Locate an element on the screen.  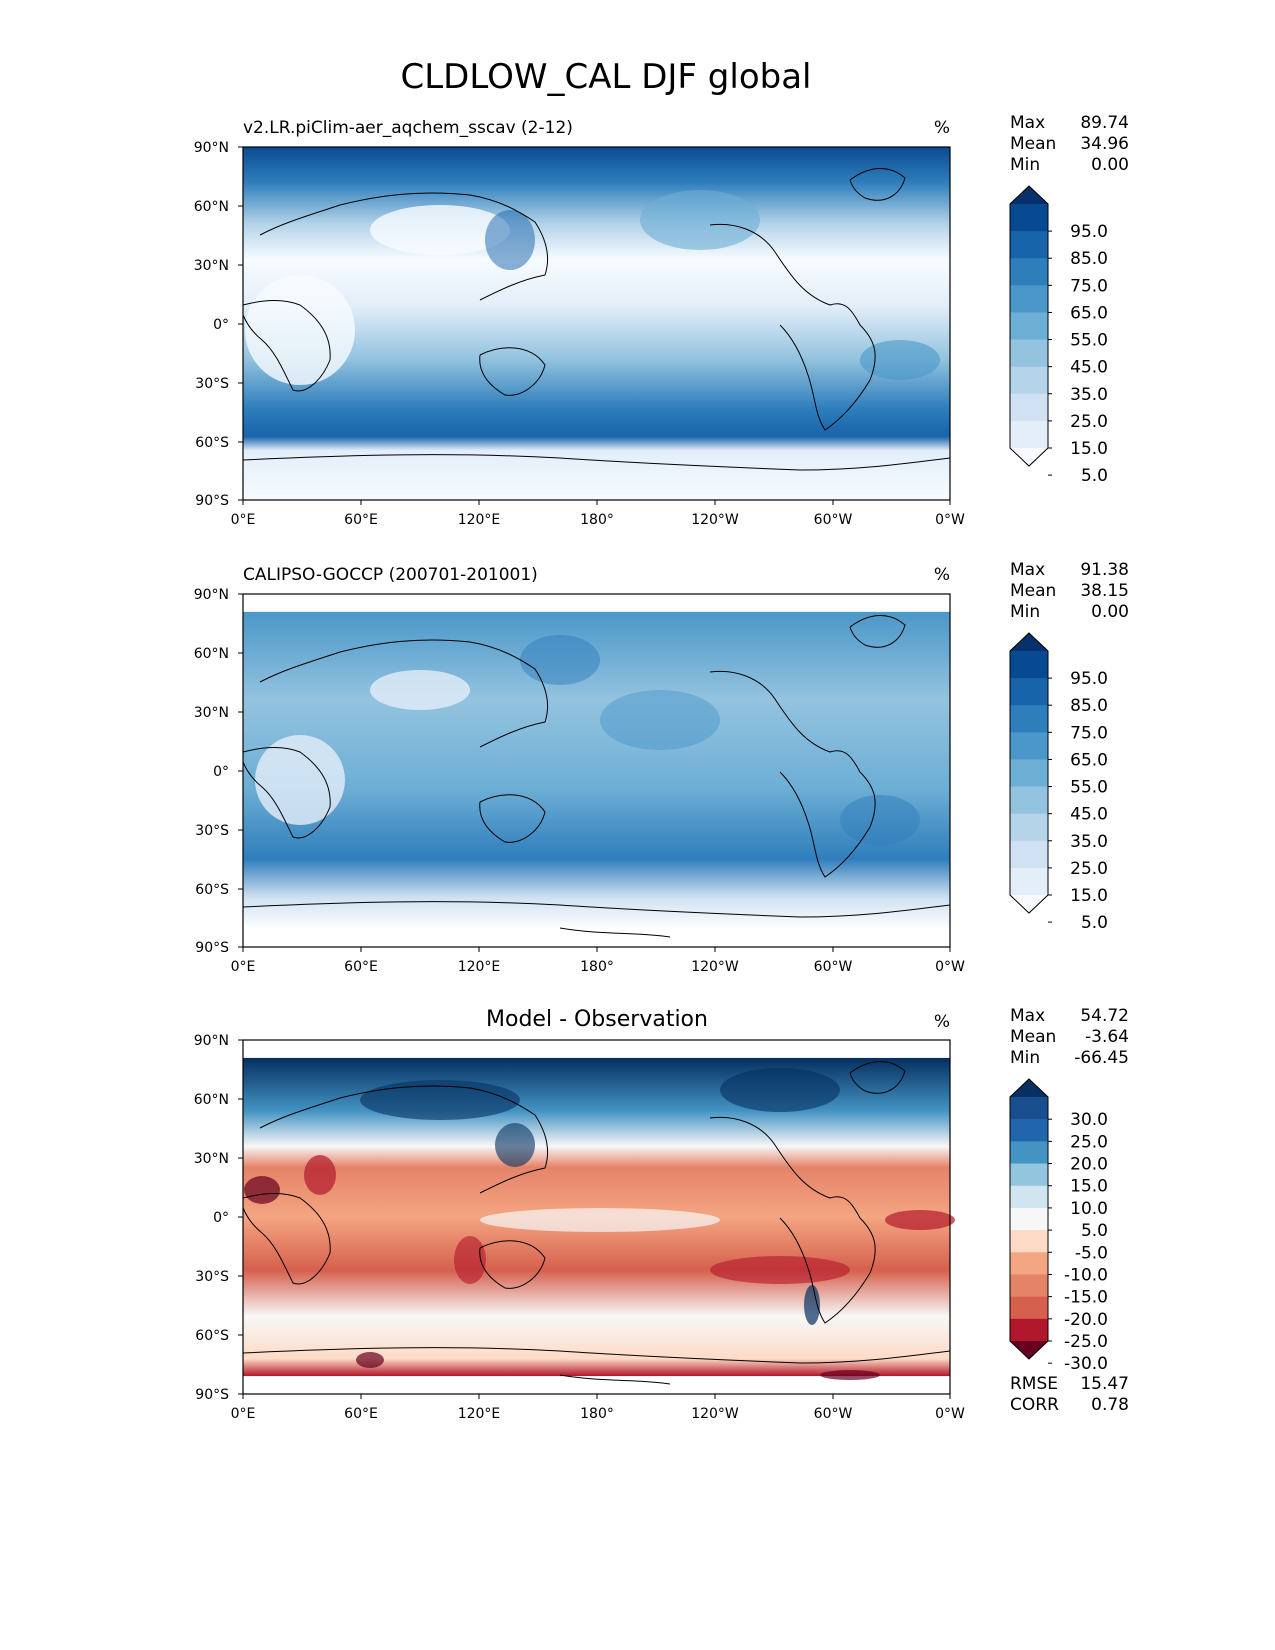
lon-tick-label: 60°E is located at coordinates (361, 1414).